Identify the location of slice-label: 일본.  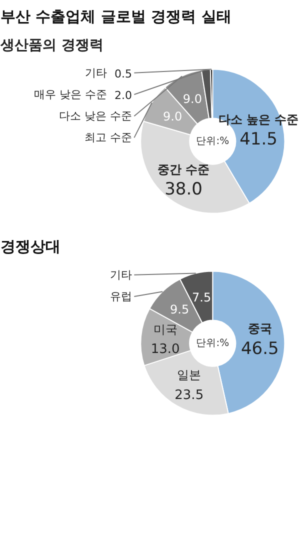
(189, 375).